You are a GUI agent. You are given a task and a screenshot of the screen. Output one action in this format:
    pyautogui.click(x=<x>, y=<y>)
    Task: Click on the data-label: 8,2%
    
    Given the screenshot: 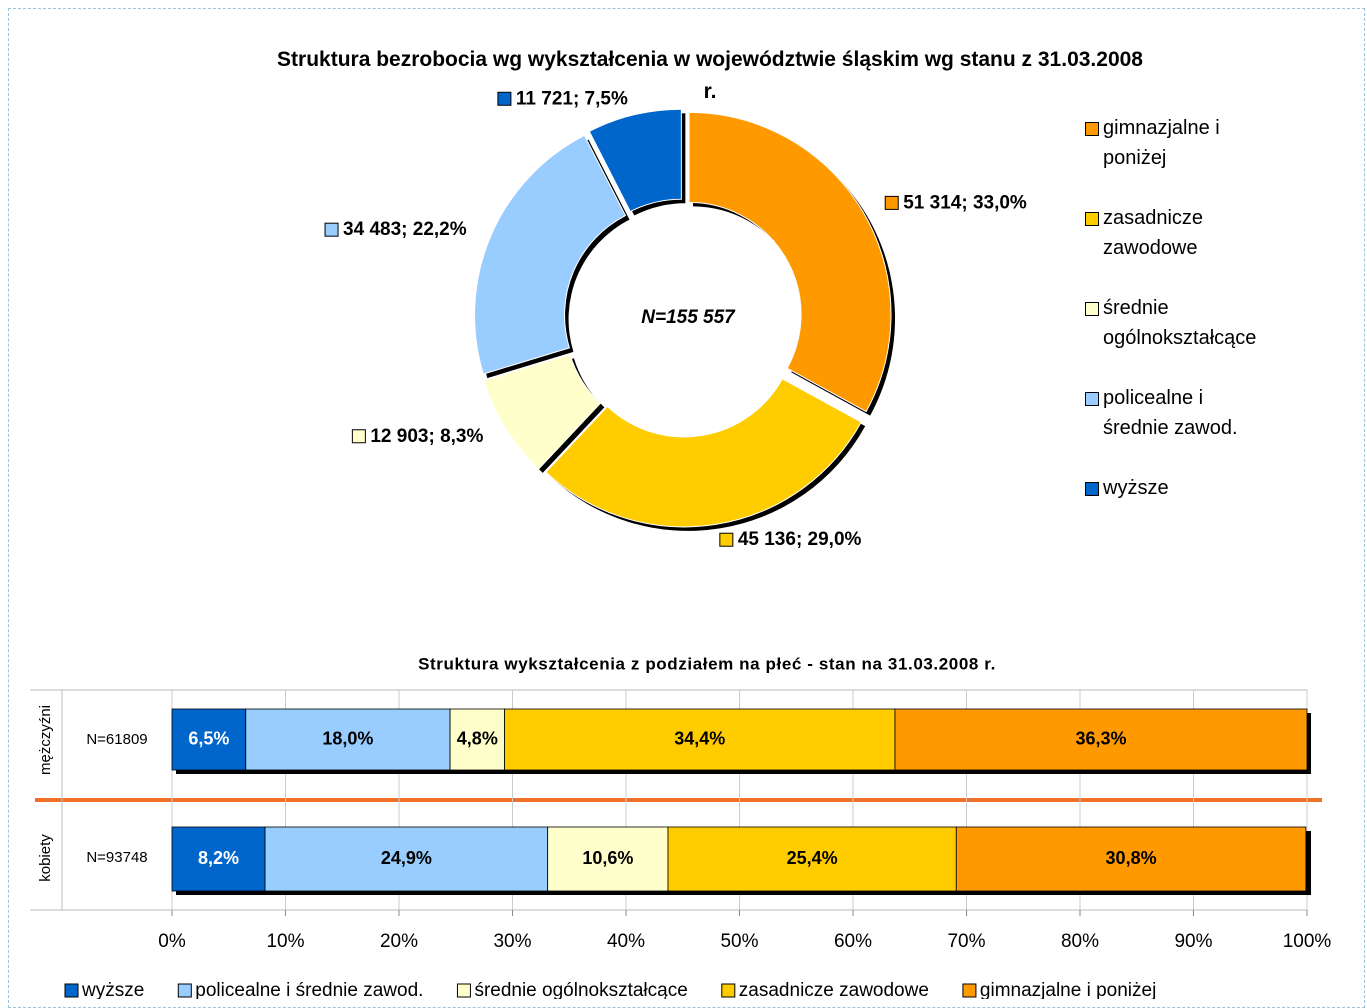 What is the action you would take?
    pyautogui.click(x=218, y=858)
    